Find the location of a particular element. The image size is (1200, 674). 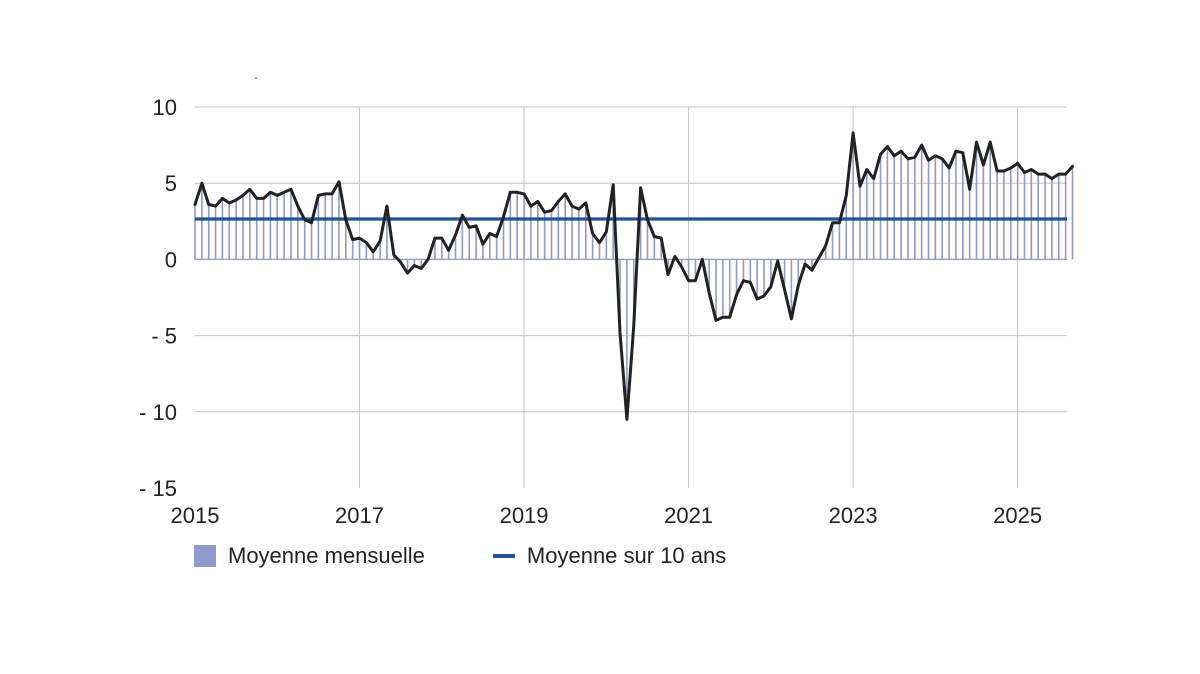

x-tick-label: 2023 is located at coordinates (853, 515).